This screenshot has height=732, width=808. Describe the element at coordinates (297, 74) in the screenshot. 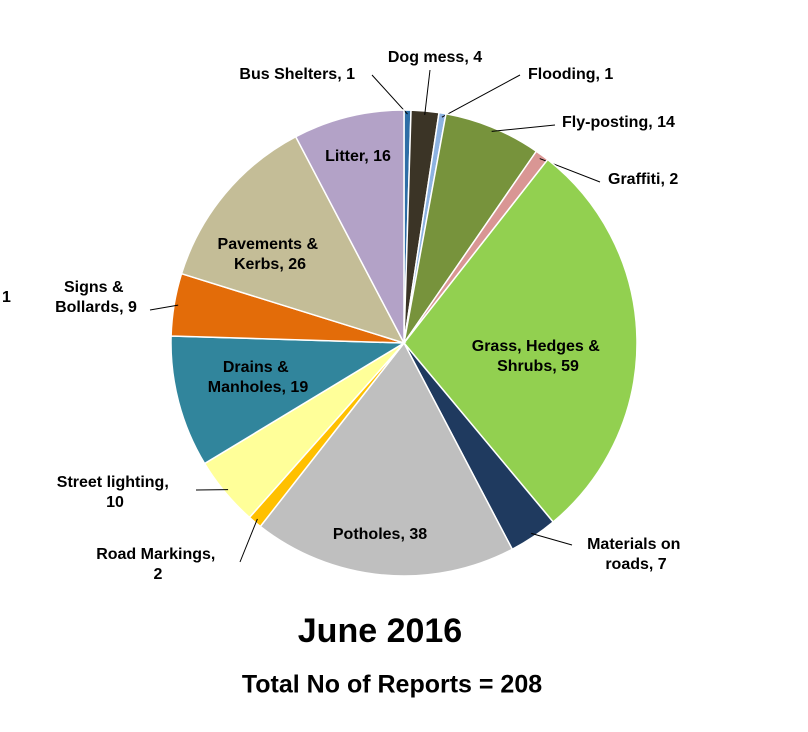

I see `data-label: Bus Shelters, 1` at that location.